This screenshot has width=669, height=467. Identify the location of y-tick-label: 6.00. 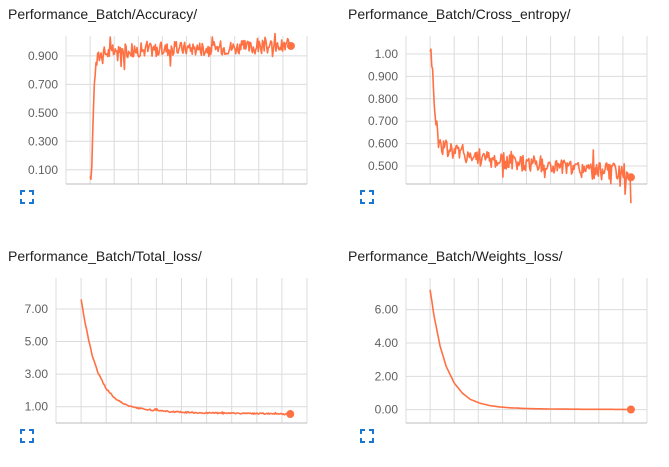
(387, 310).